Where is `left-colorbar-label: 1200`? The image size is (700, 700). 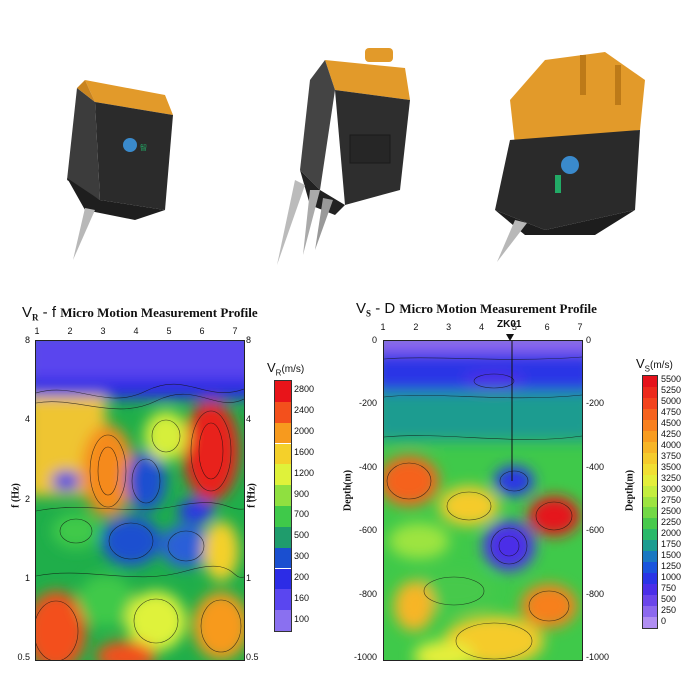 left-colorbar-label: 1200 is located at coordinates (304, 472).